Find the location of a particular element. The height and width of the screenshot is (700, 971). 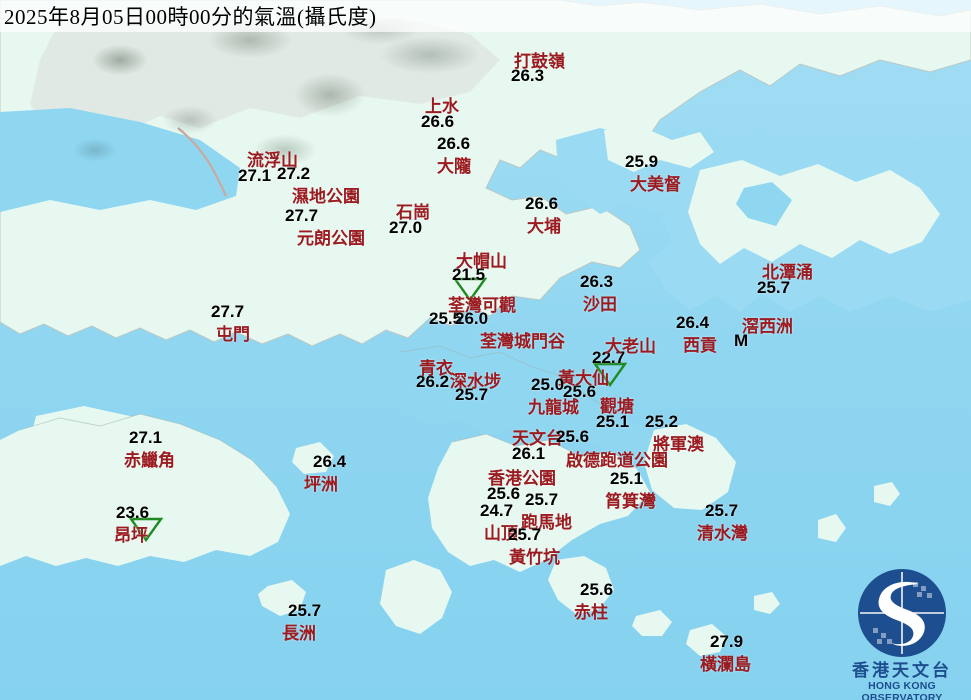

station-value: 27.9 is located at coordinates (727, 641).